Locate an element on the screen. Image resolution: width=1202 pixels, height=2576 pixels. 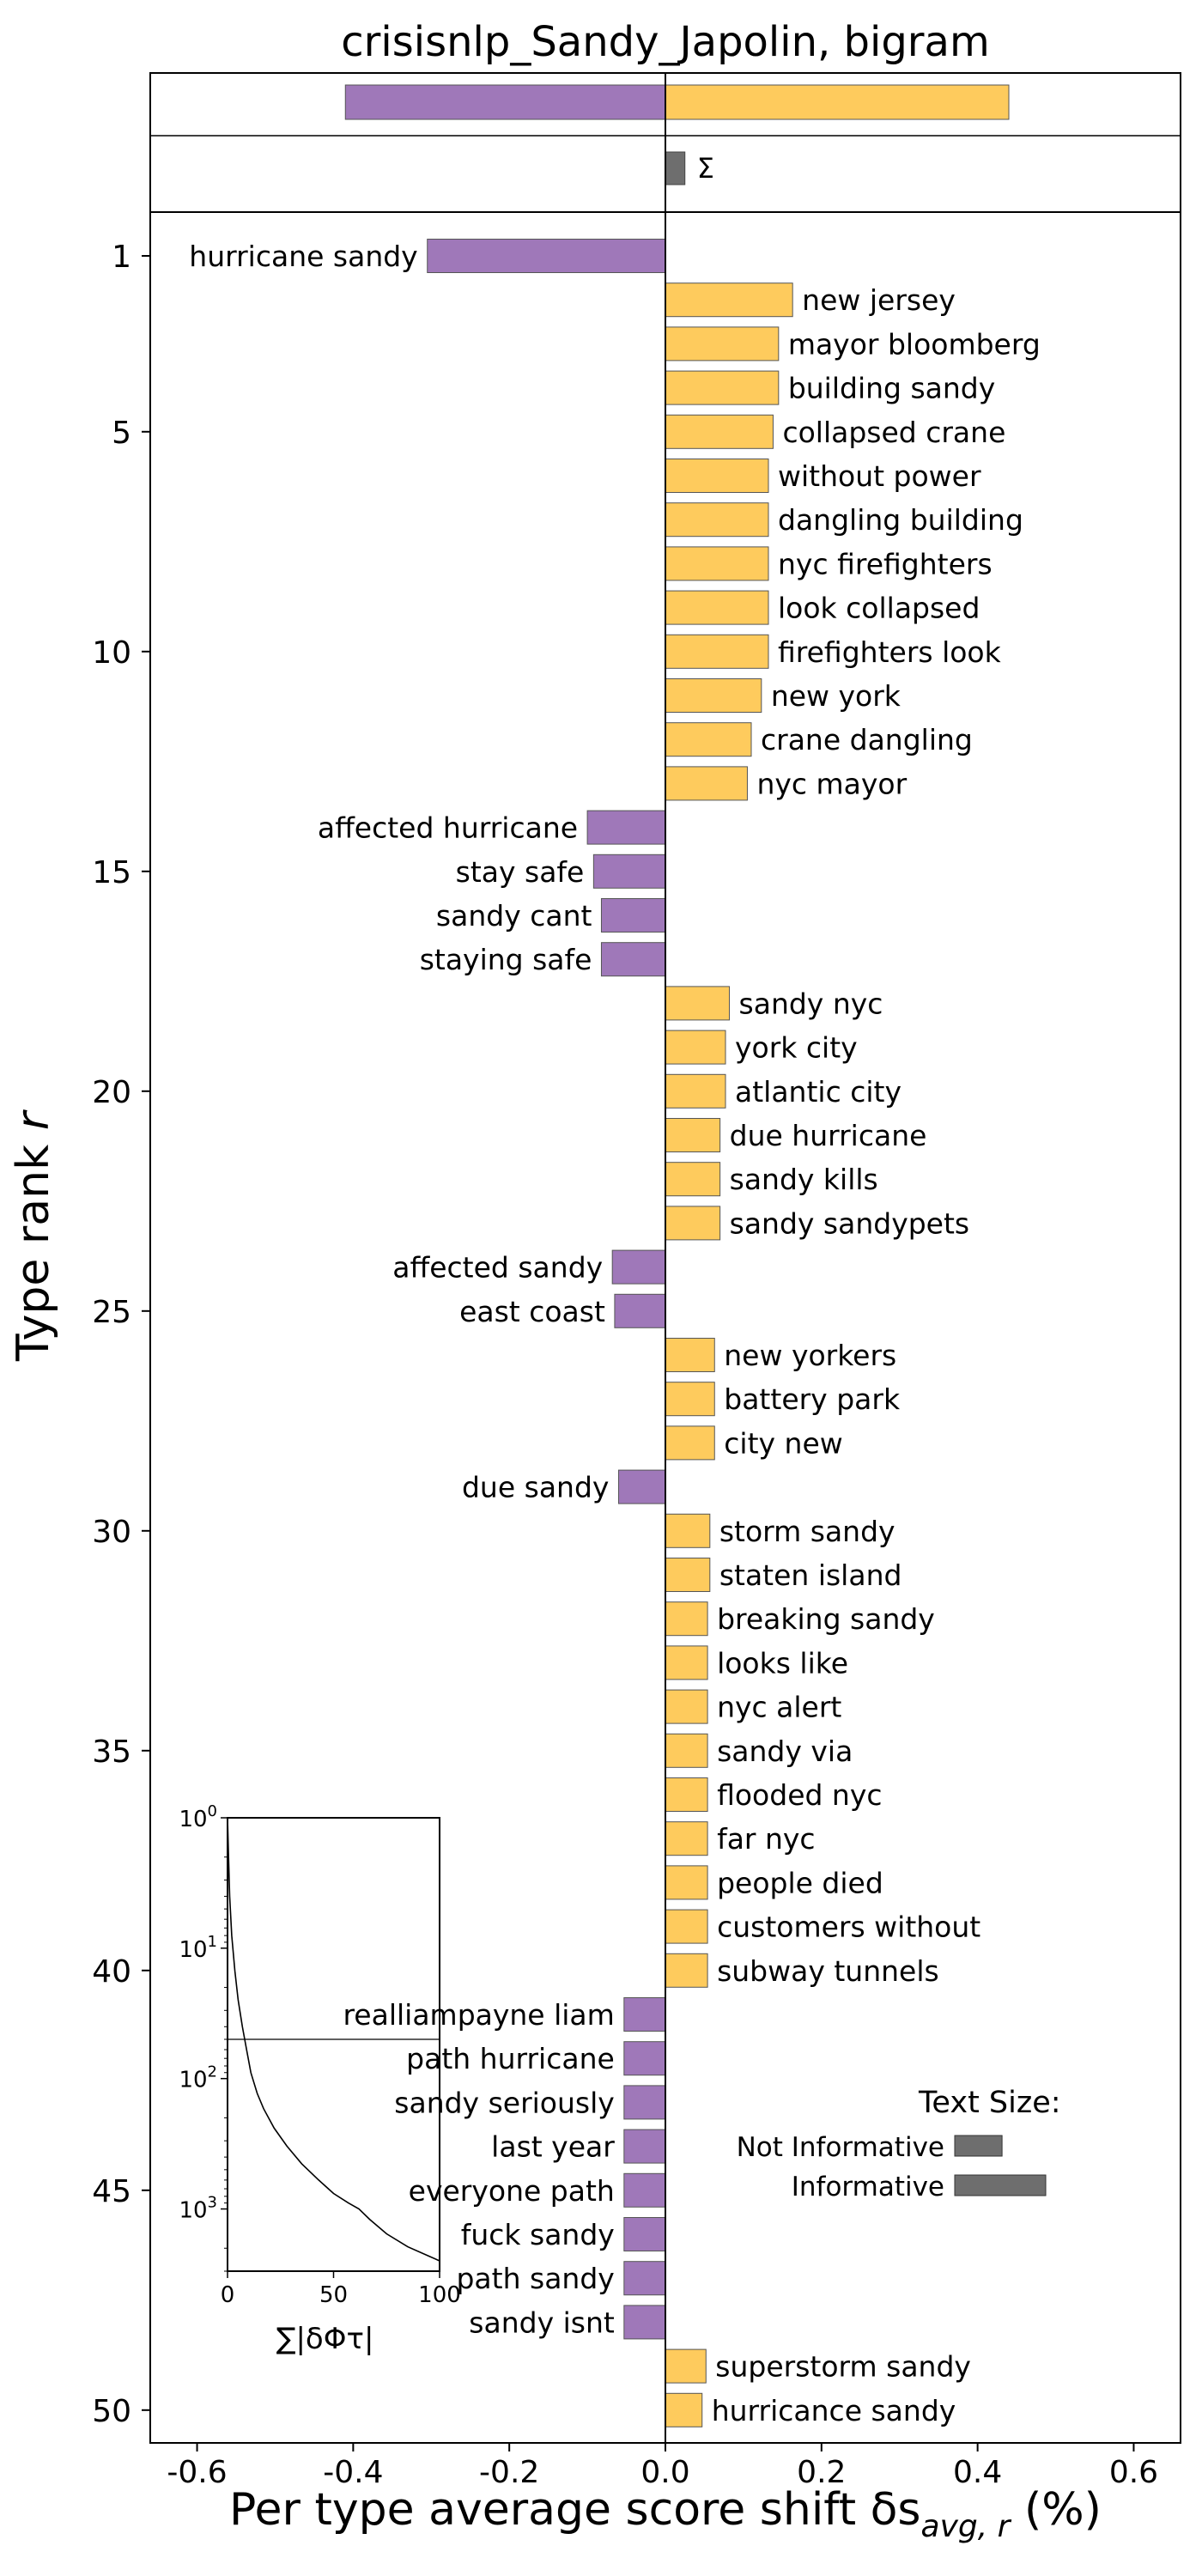
bar-label: last year is located at coordinates (553, 2147).